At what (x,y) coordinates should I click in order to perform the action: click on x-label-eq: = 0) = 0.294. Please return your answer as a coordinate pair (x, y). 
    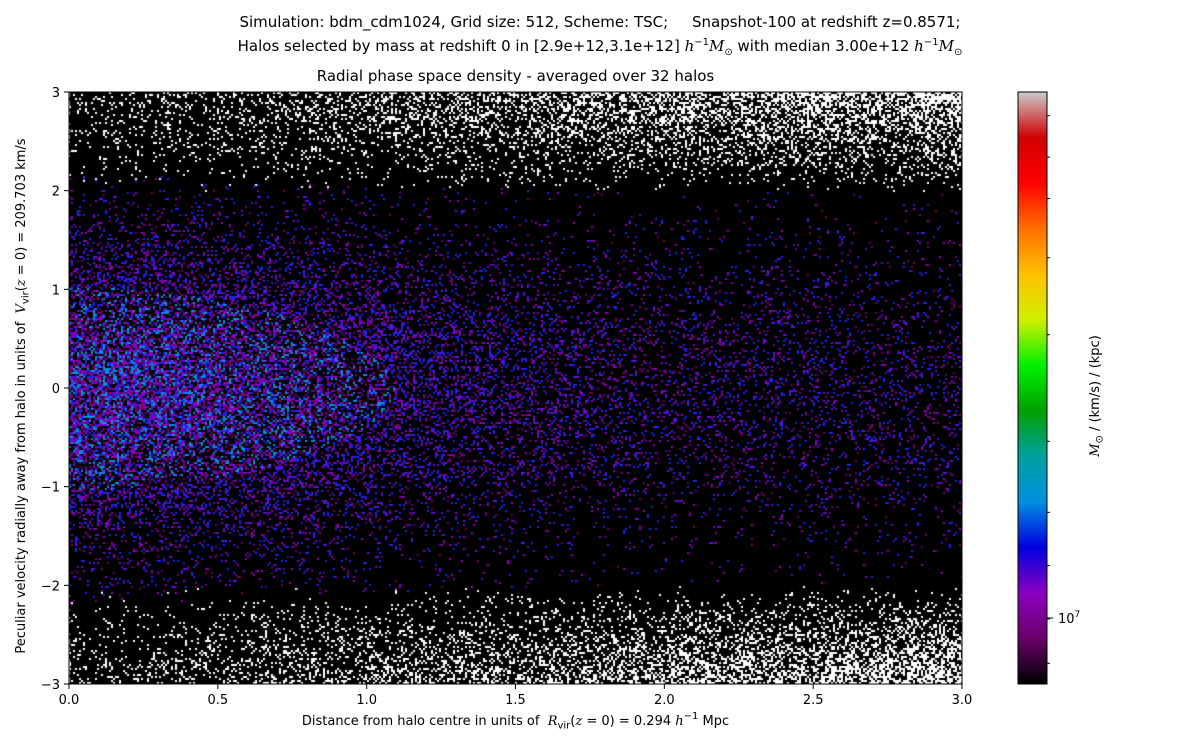
    Looking at the image, I should click on (629, 721).